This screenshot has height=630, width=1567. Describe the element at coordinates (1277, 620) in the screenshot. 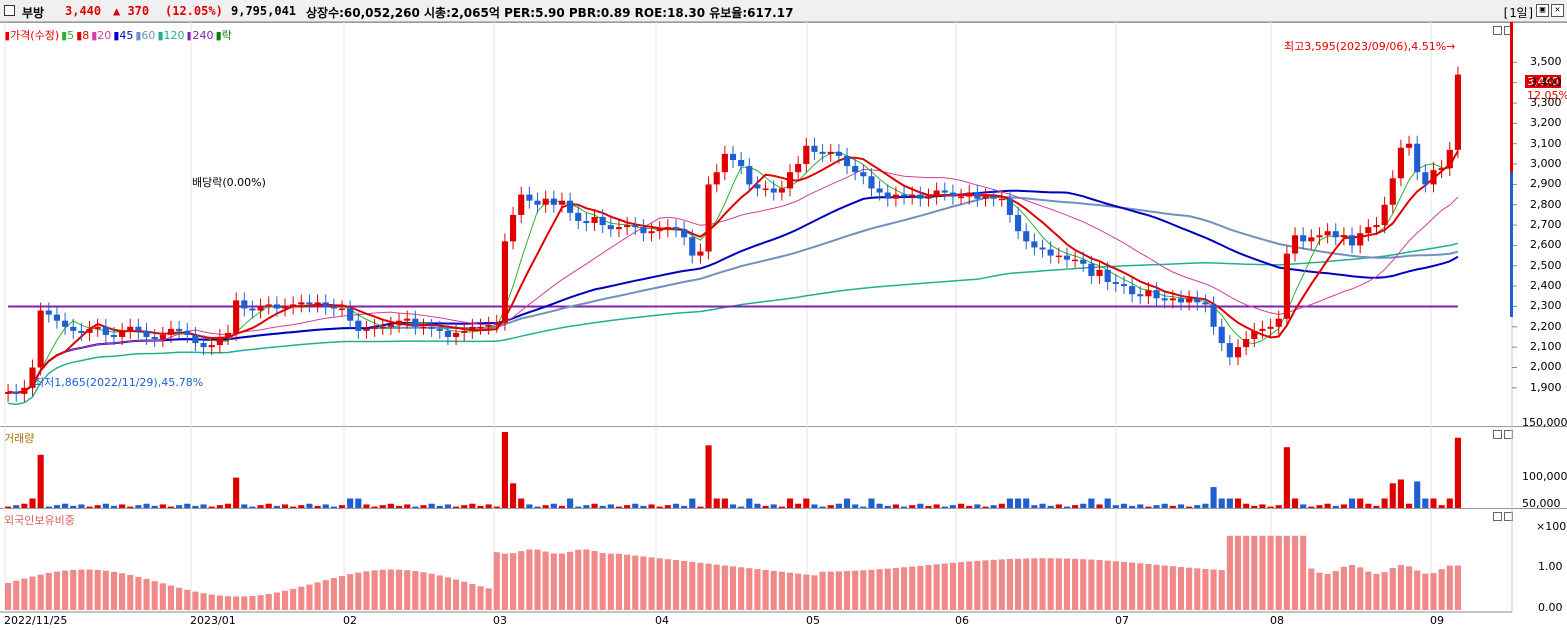

I see `x-tick-label: 08` at that location.